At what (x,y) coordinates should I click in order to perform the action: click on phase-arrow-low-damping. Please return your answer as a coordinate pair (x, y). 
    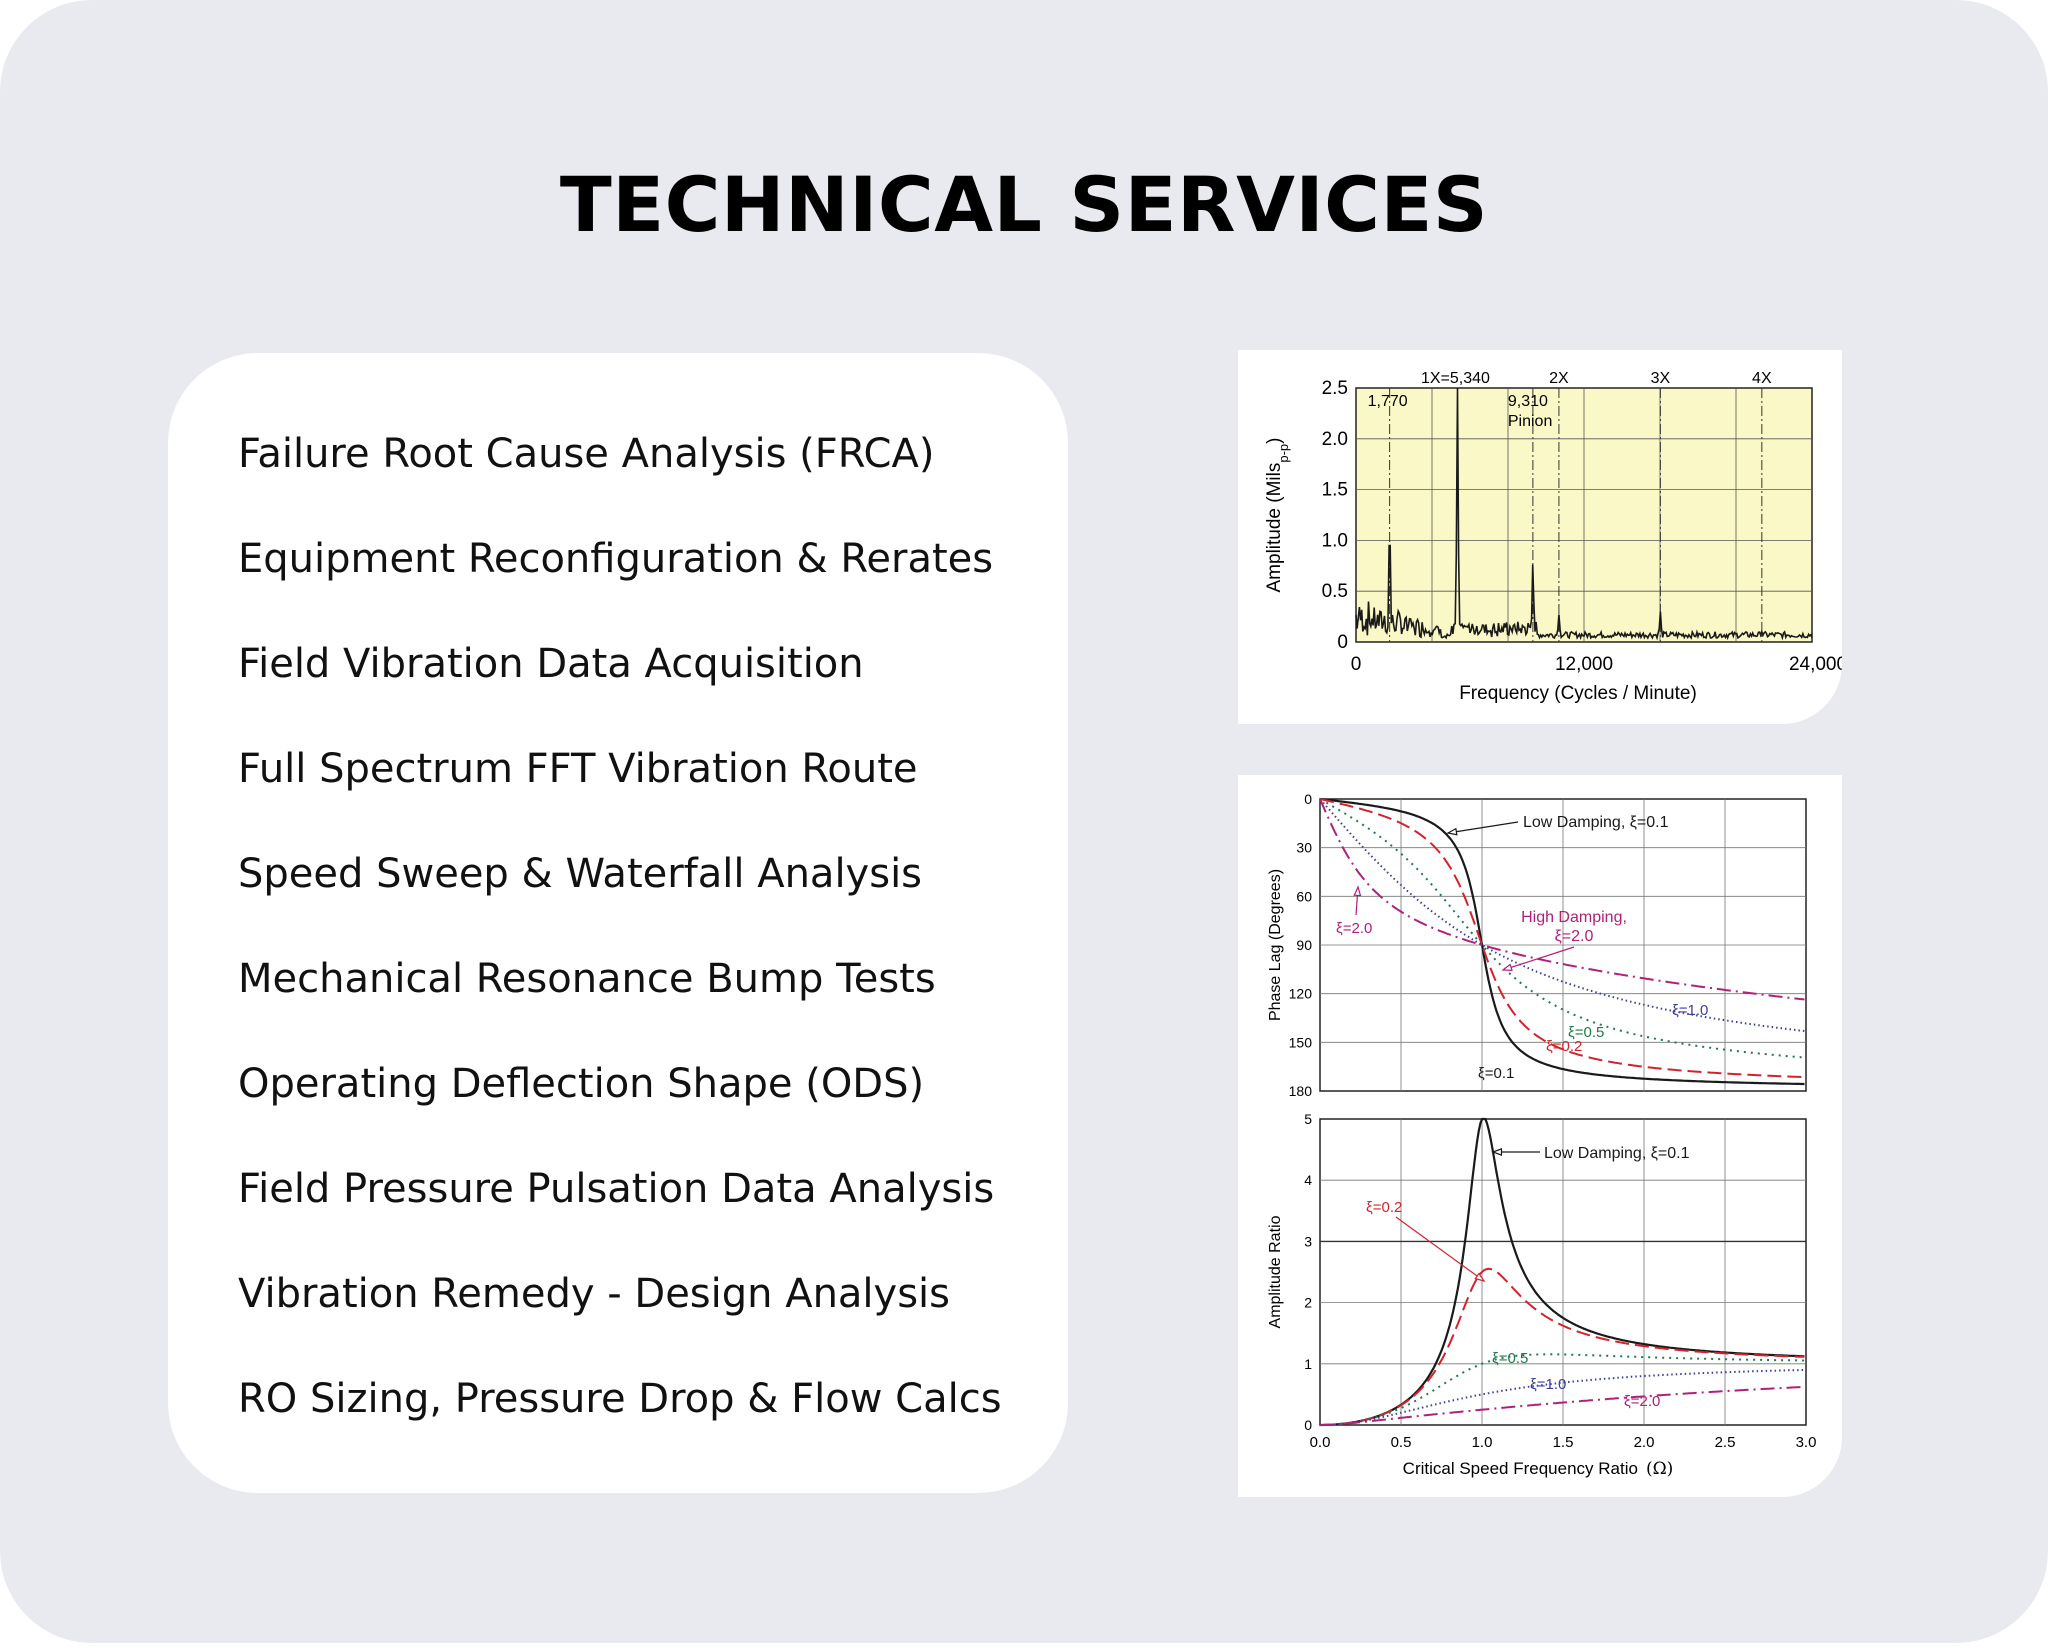
    Looking at the image, I should click on (1483, 827).